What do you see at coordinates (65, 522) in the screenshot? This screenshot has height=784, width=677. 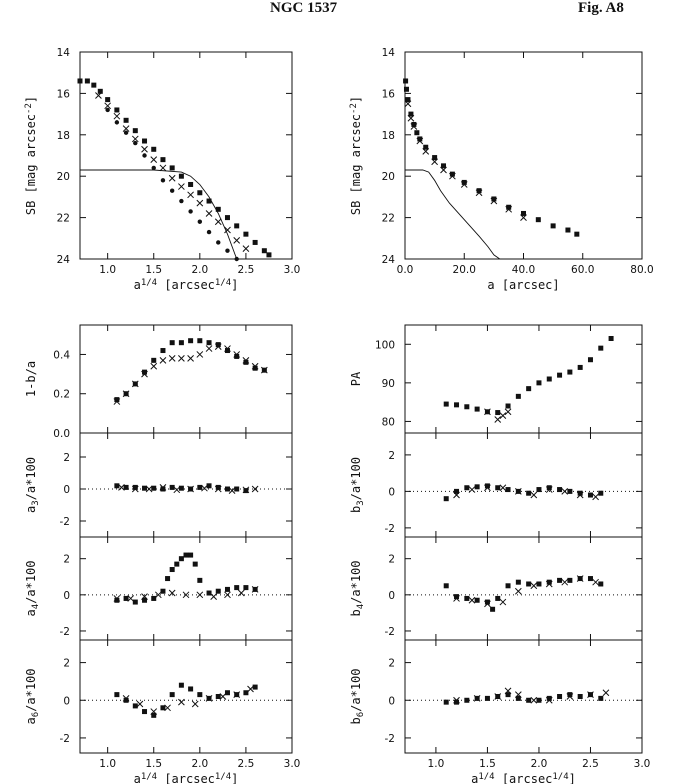 I see `y-tick-label: -2` at bounding box center [65, 522].